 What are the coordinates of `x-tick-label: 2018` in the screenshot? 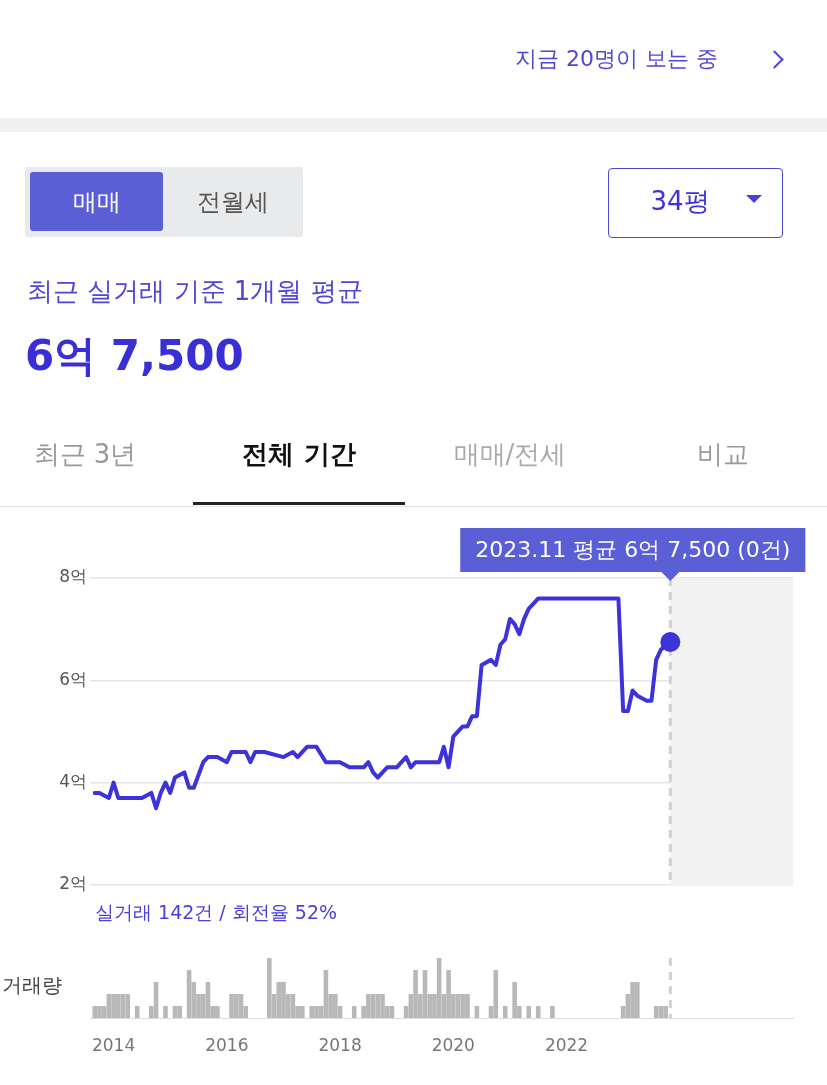 It's located at (340, 1044).